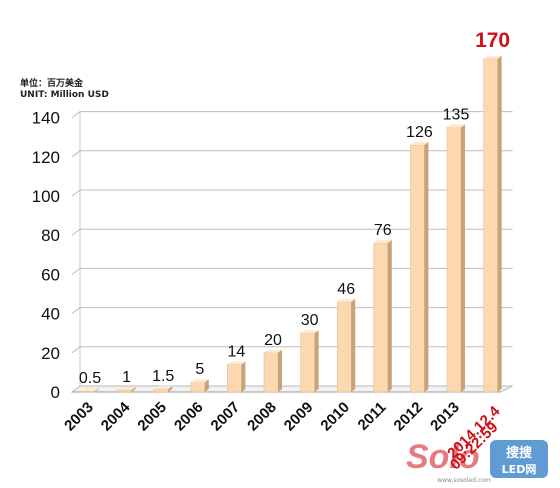  I want to click on watermark-cn2: LED网, so click(519, 469).